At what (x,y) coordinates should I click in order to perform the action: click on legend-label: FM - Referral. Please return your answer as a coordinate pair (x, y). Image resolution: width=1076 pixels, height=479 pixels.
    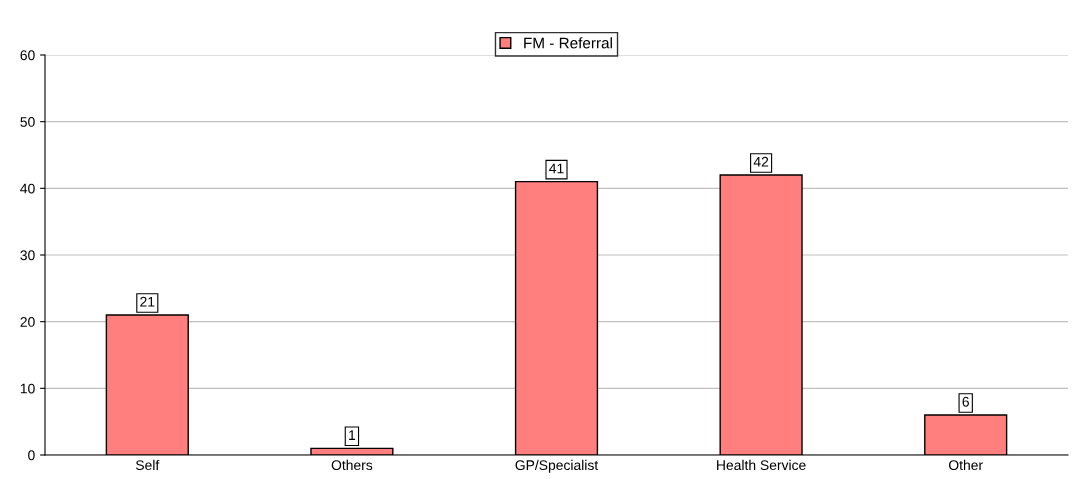
    Looking at the image, I should click on (568, 43).